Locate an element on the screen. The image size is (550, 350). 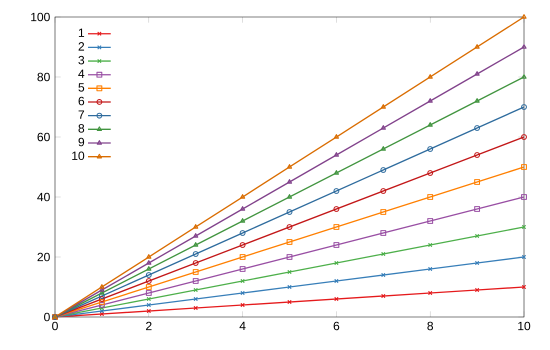
legend-label: 2 is located at coordinates (81, 46).